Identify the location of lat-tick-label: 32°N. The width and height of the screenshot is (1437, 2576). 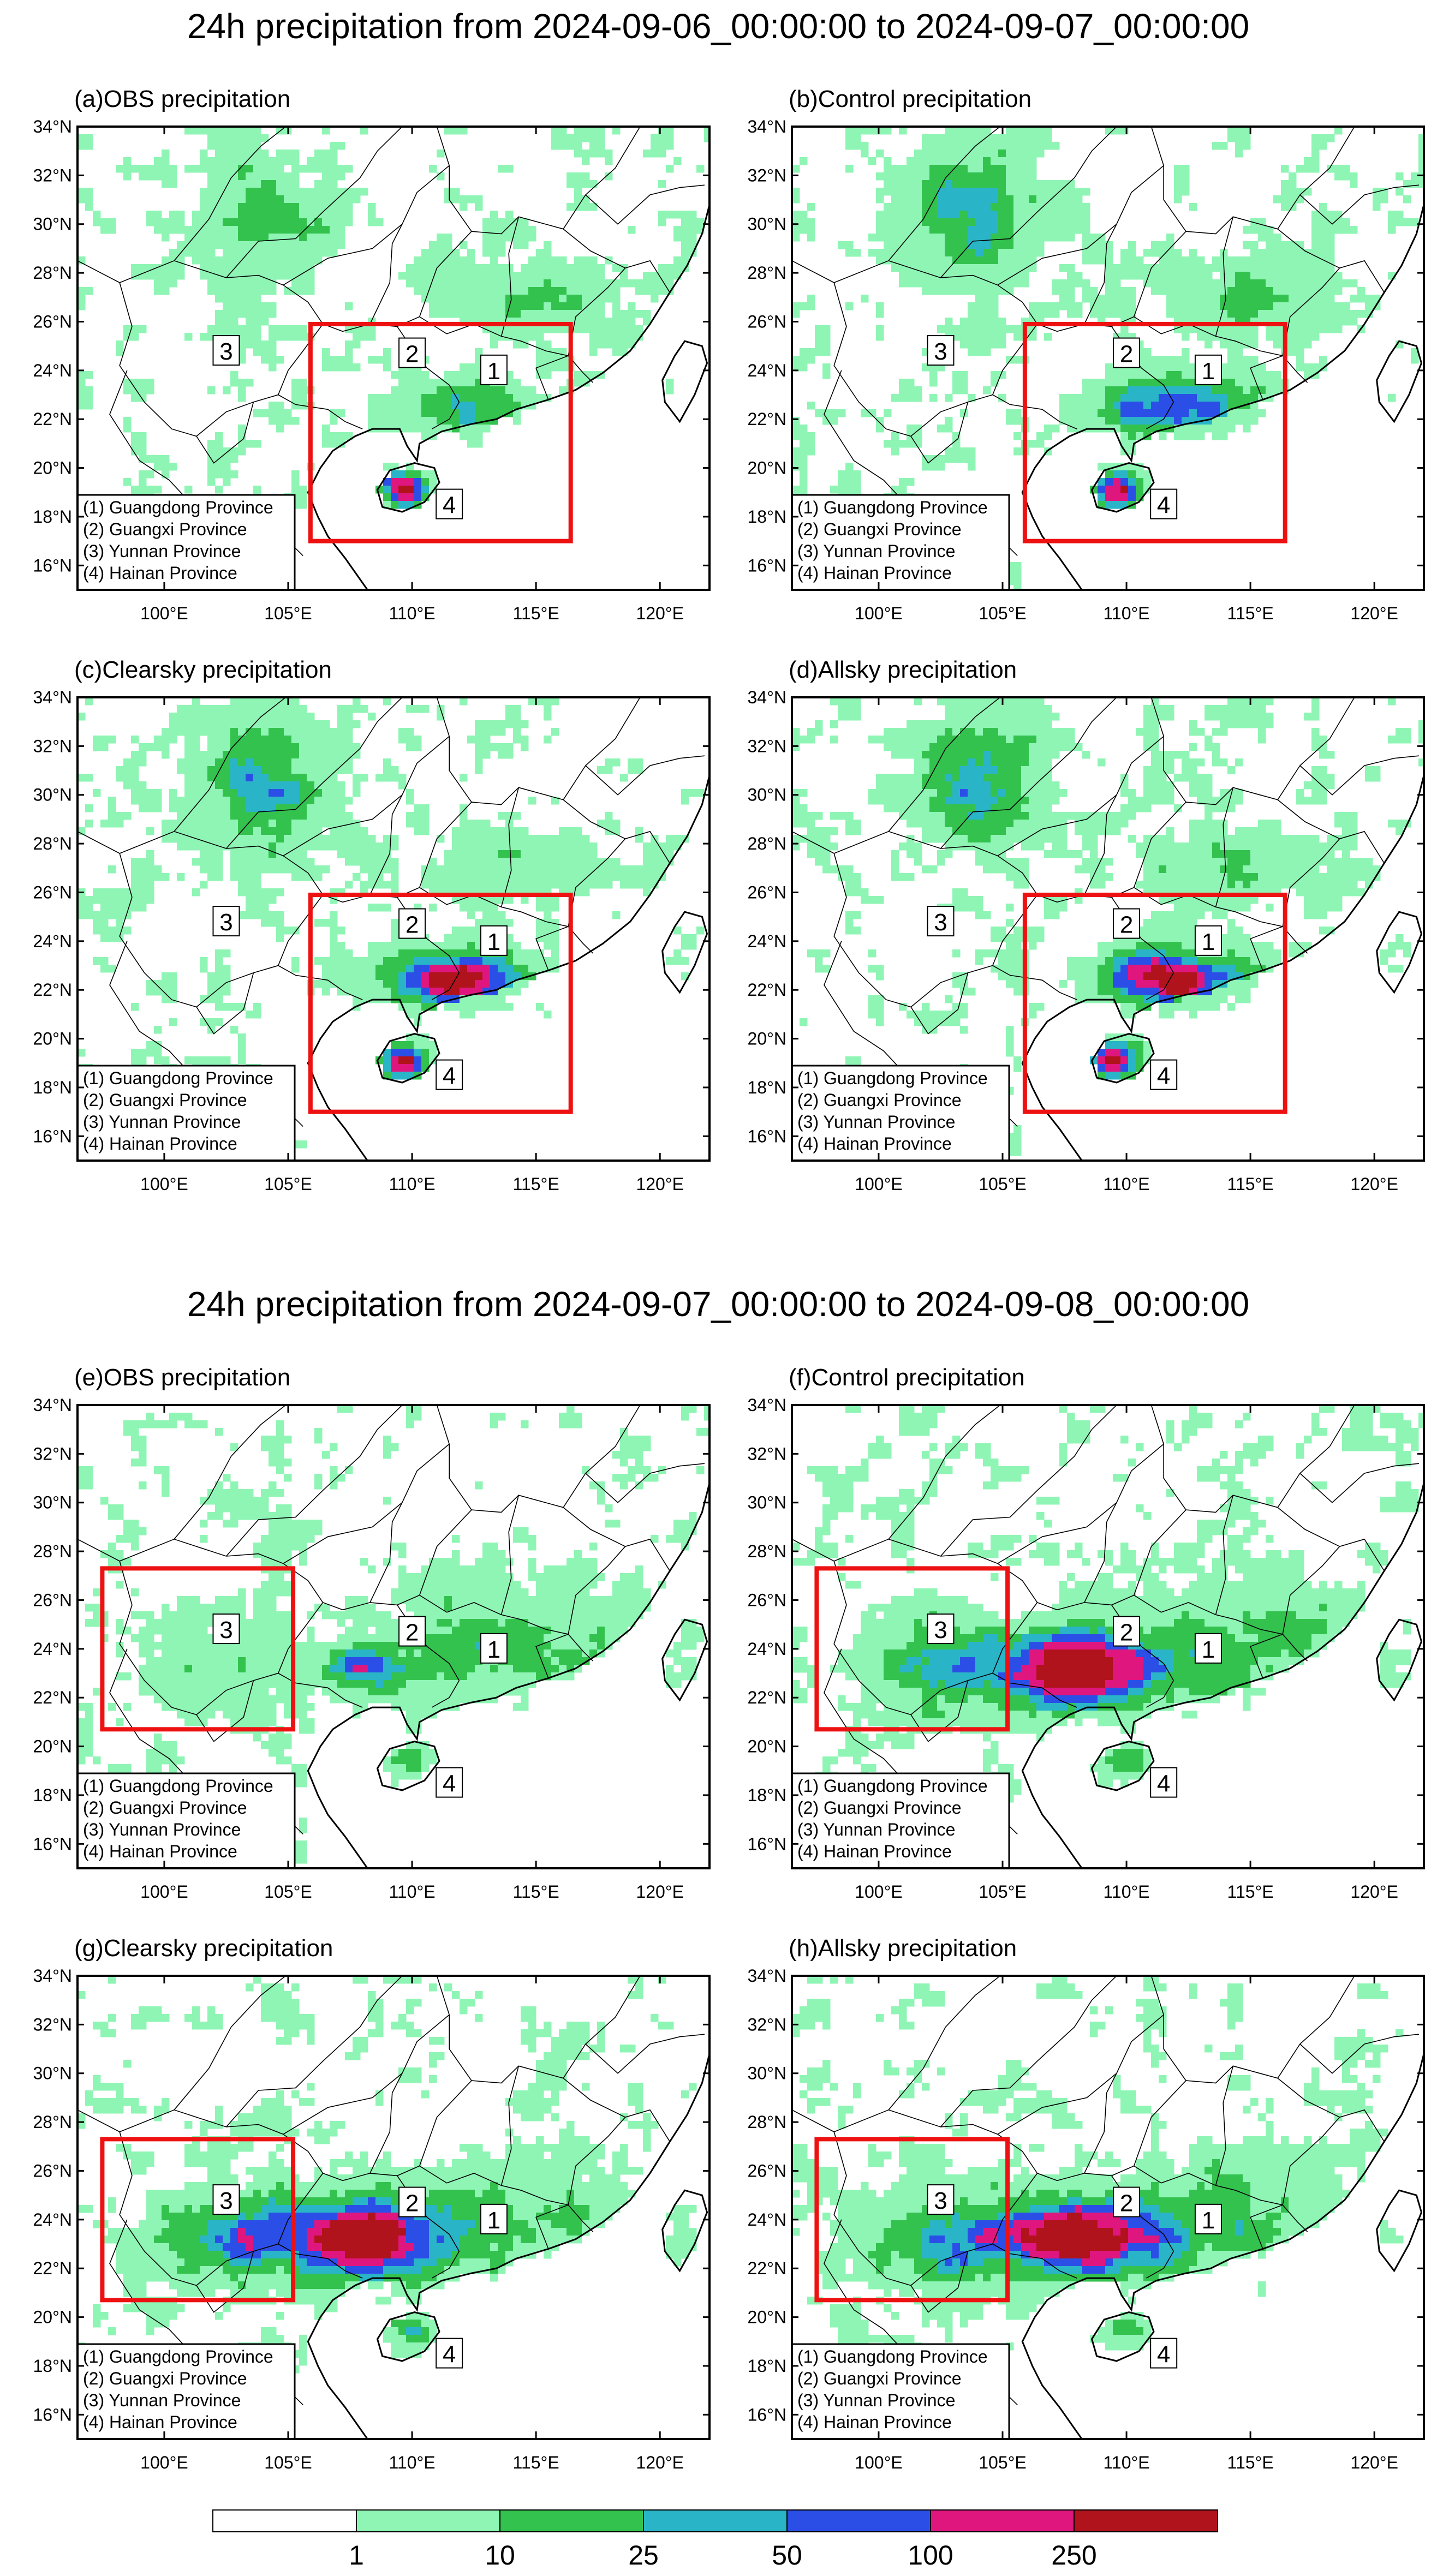
(53, 746).